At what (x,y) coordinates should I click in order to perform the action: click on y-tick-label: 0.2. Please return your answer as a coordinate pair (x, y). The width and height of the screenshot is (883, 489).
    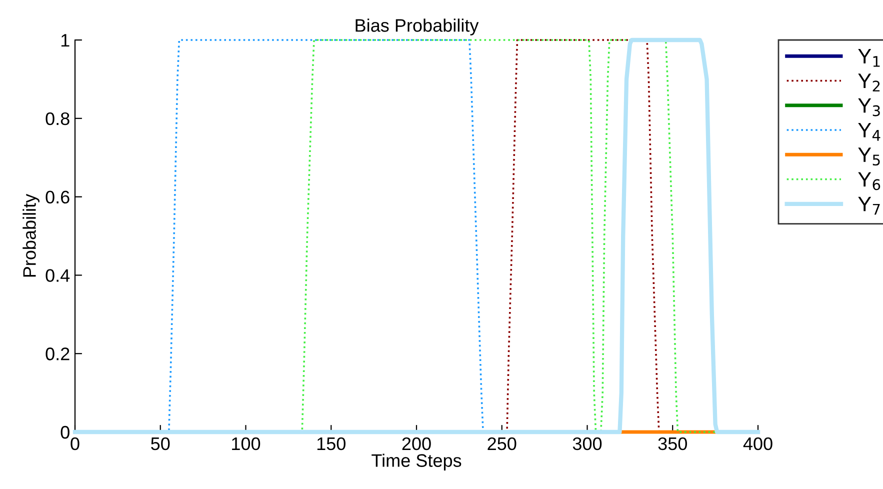
    Looking at the image, I should click on (58, 354).